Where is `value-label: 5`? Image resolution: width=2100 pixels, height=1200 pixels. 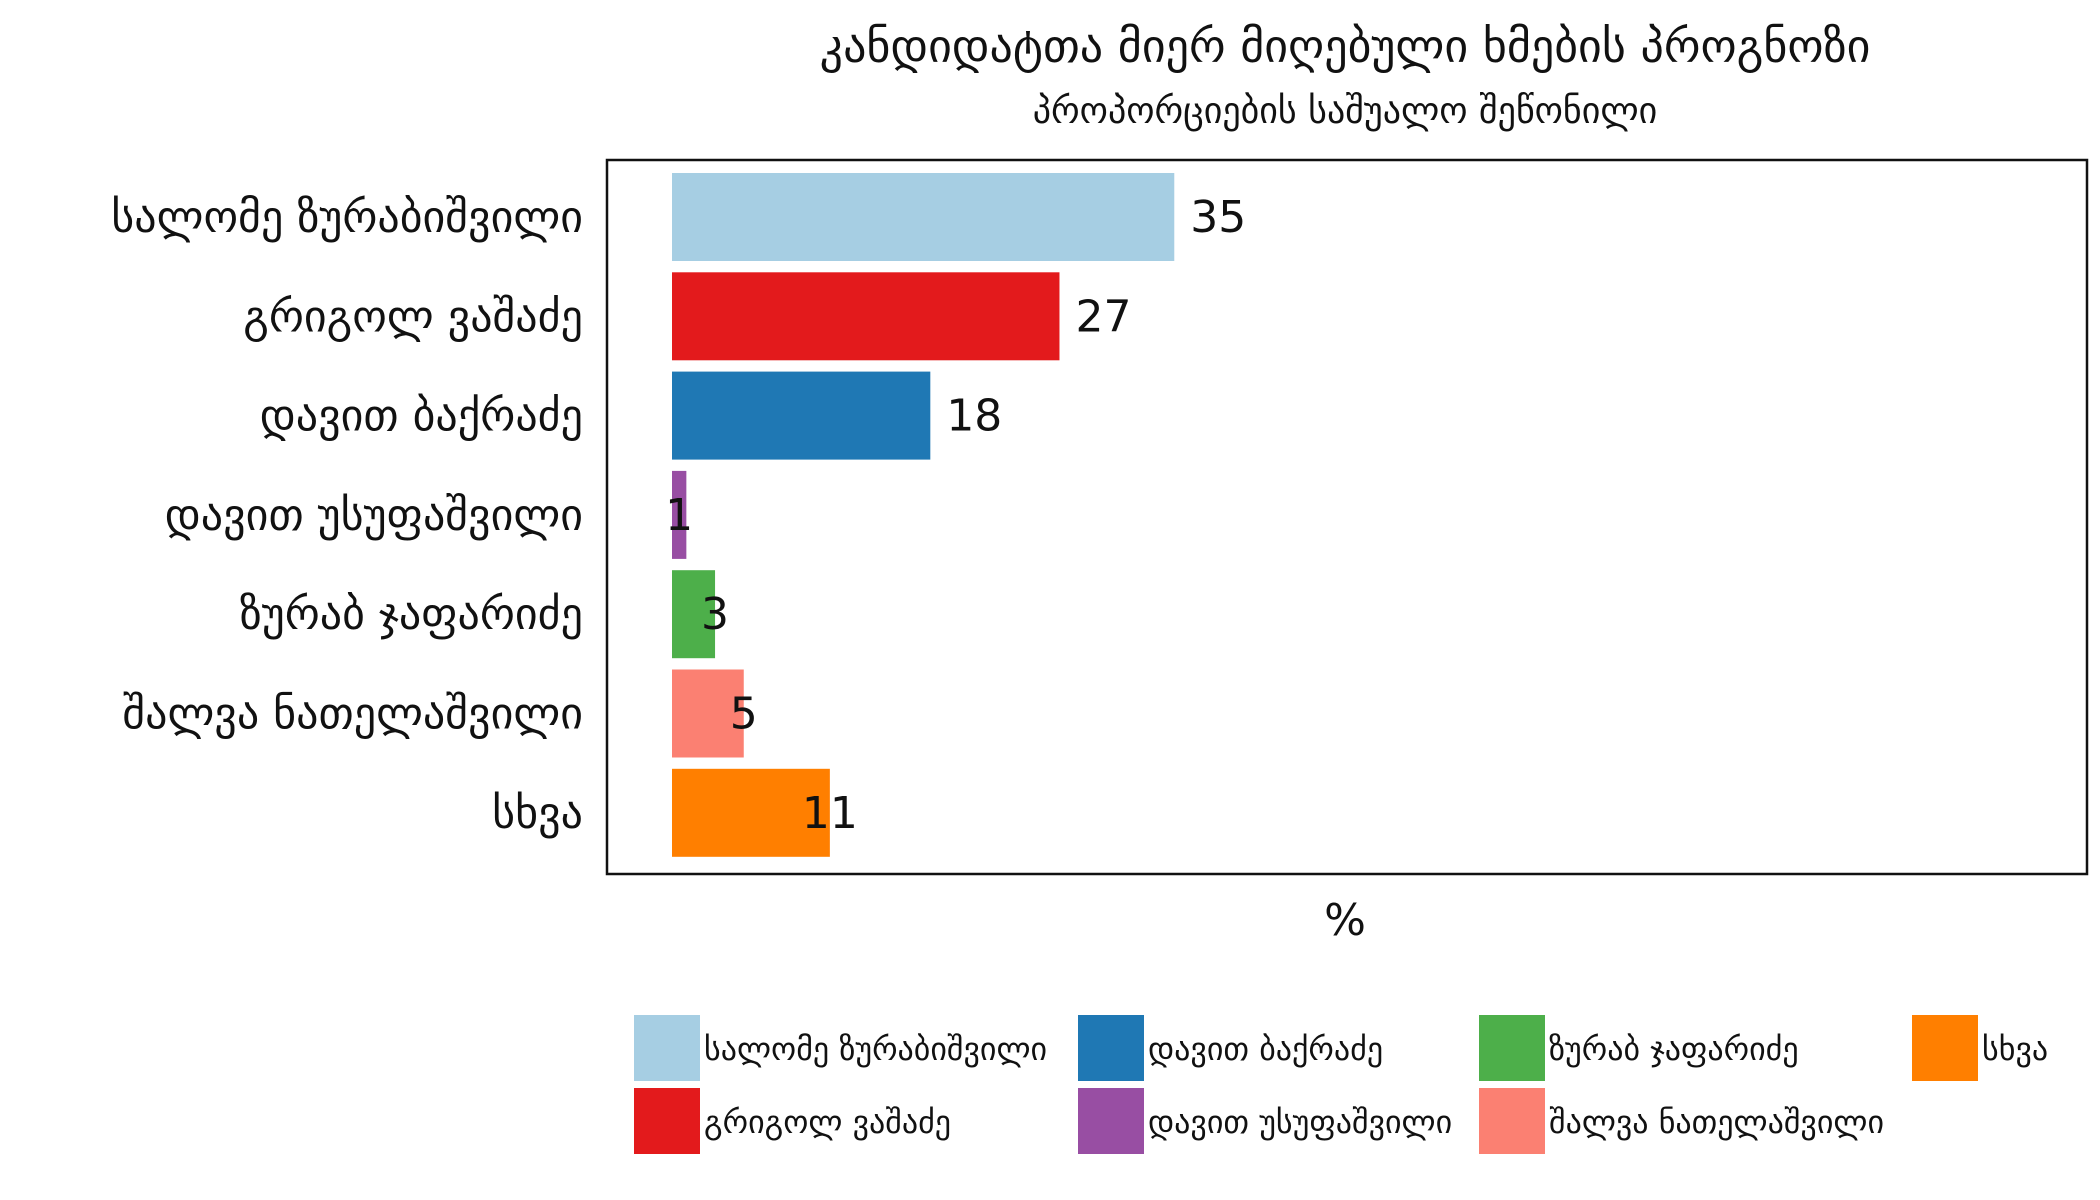 value-label: 5 is located at coordinates (744, 714).